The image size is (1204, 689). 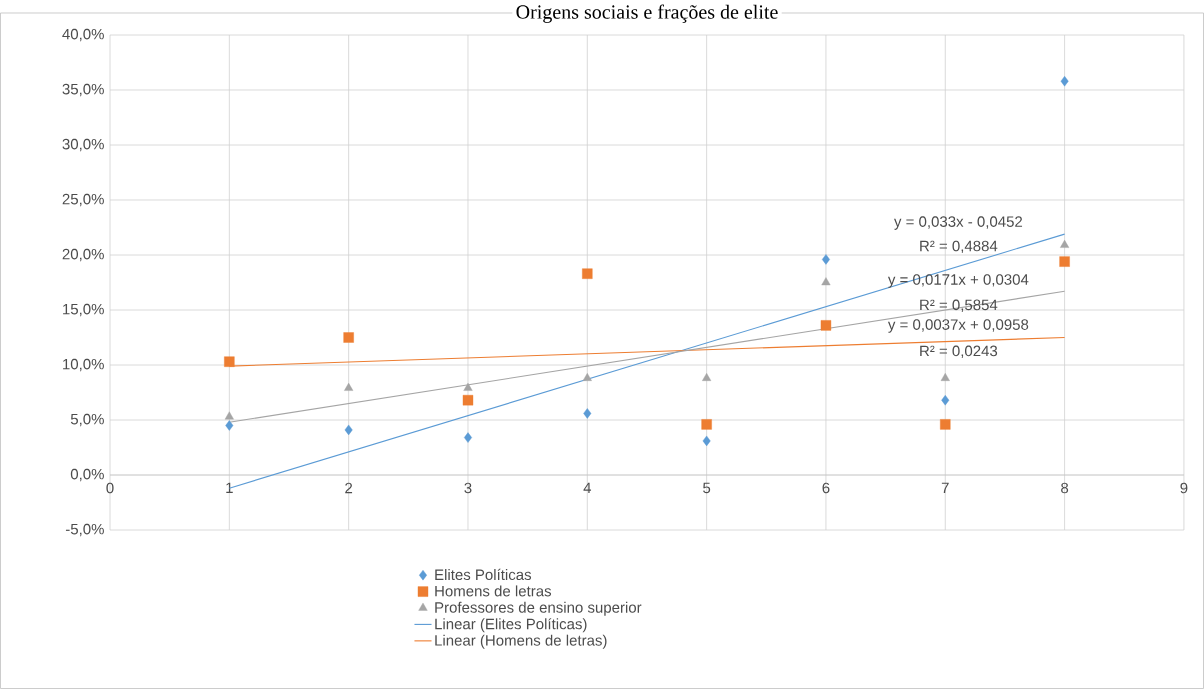 I want to click on chart-title: Origens sociais e frações de elite, so click(x=647, y=13).